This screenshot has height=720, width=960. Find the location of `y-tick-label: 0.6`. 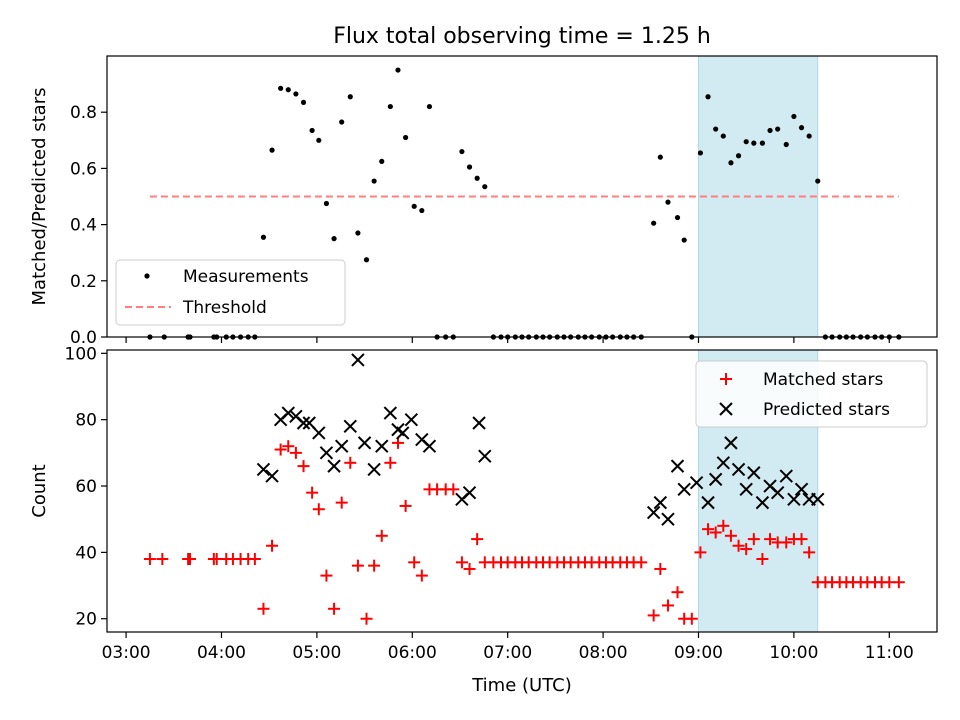

y-tick-label: 0.6 is located at coordinates (83, 169).